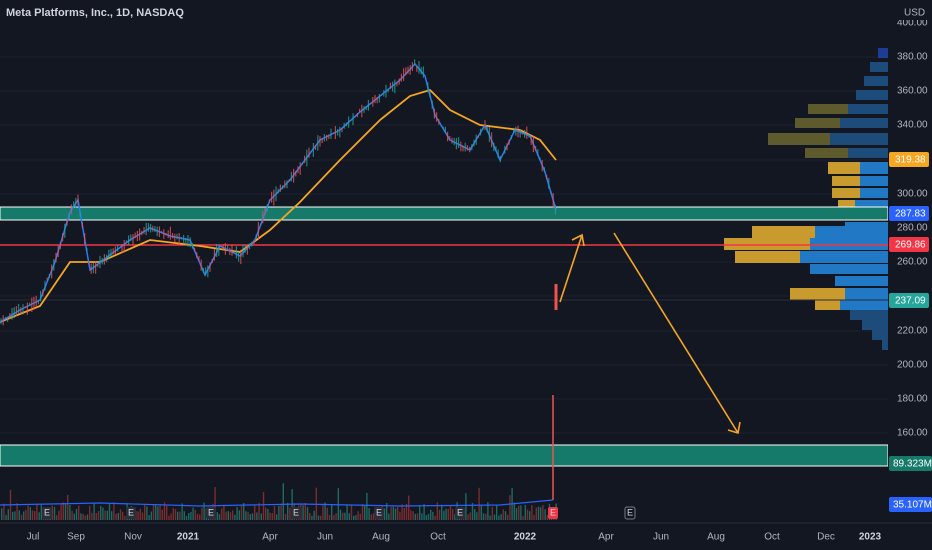 Image resolution: width=932 pixels, height=550 pixels. I want to click on volume-bars, so click(278, 501).